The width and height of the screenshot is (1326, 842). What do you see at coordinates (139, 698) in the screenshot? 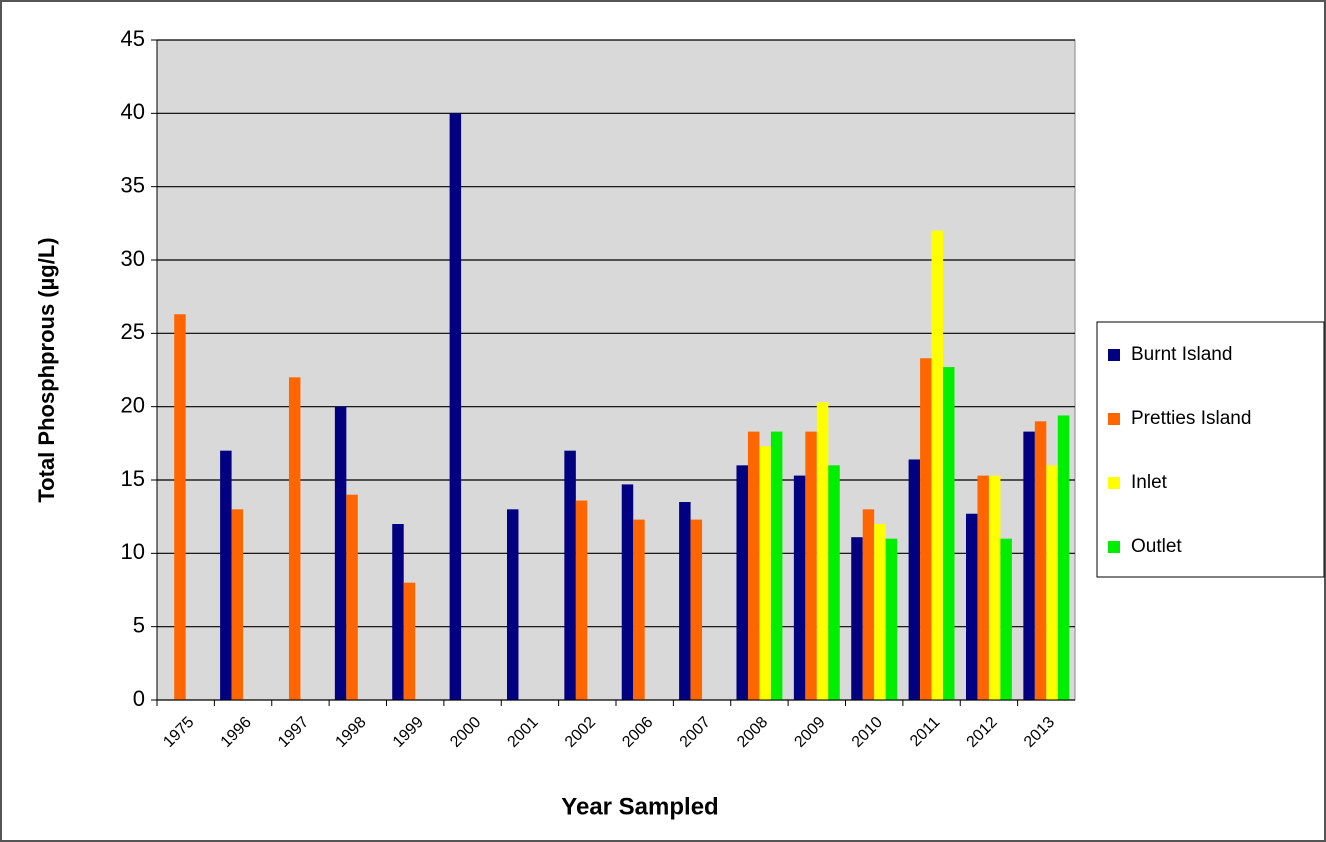
I see `y-tick-label: 0` at bounding box center [139, 698].